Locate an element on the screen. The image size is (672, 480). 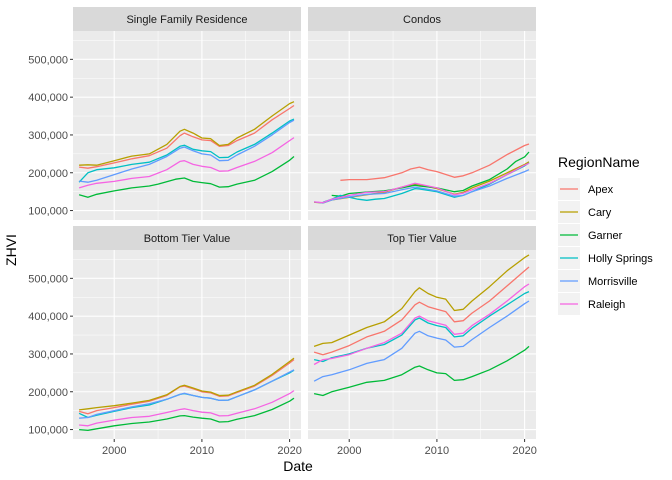
legend-item: Apex is located at coordinates (586, 189).